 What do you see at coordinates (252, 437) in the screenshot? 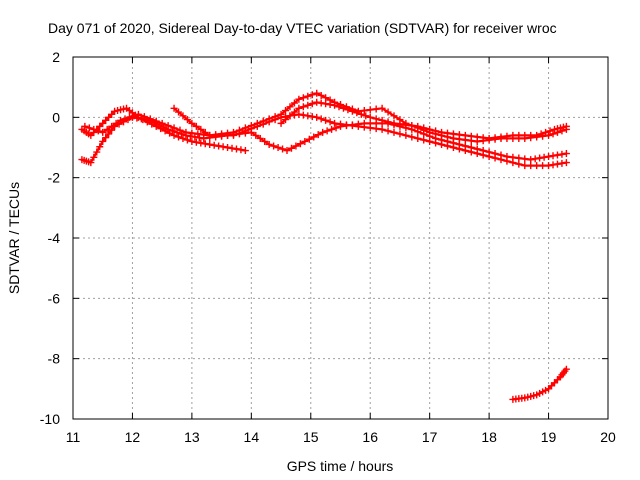
I see `x-tick-label: 14` at bounding box center [252, 437].